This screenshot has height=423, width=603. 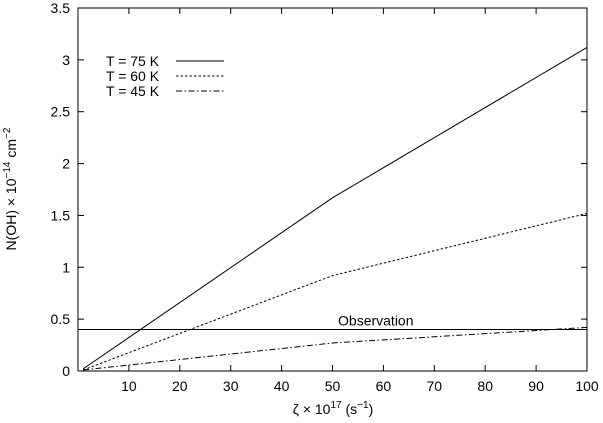 I want to click on y-tick-label: 2, so click(x=66, y=164).